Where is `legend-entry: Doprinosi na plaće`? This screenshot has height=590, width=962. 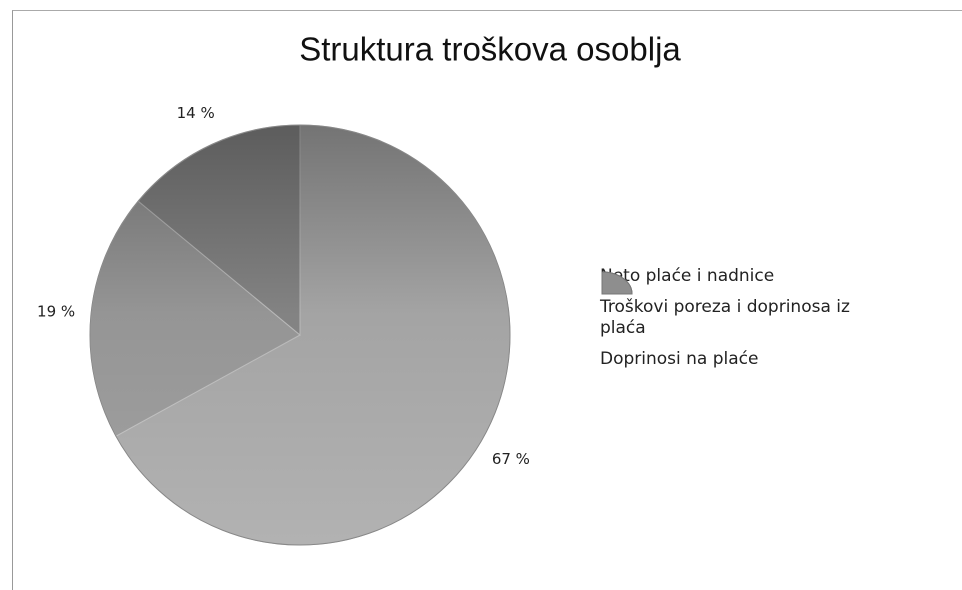
legend-entry: Doprinosi na plaće is located at coordinates (772, 320).